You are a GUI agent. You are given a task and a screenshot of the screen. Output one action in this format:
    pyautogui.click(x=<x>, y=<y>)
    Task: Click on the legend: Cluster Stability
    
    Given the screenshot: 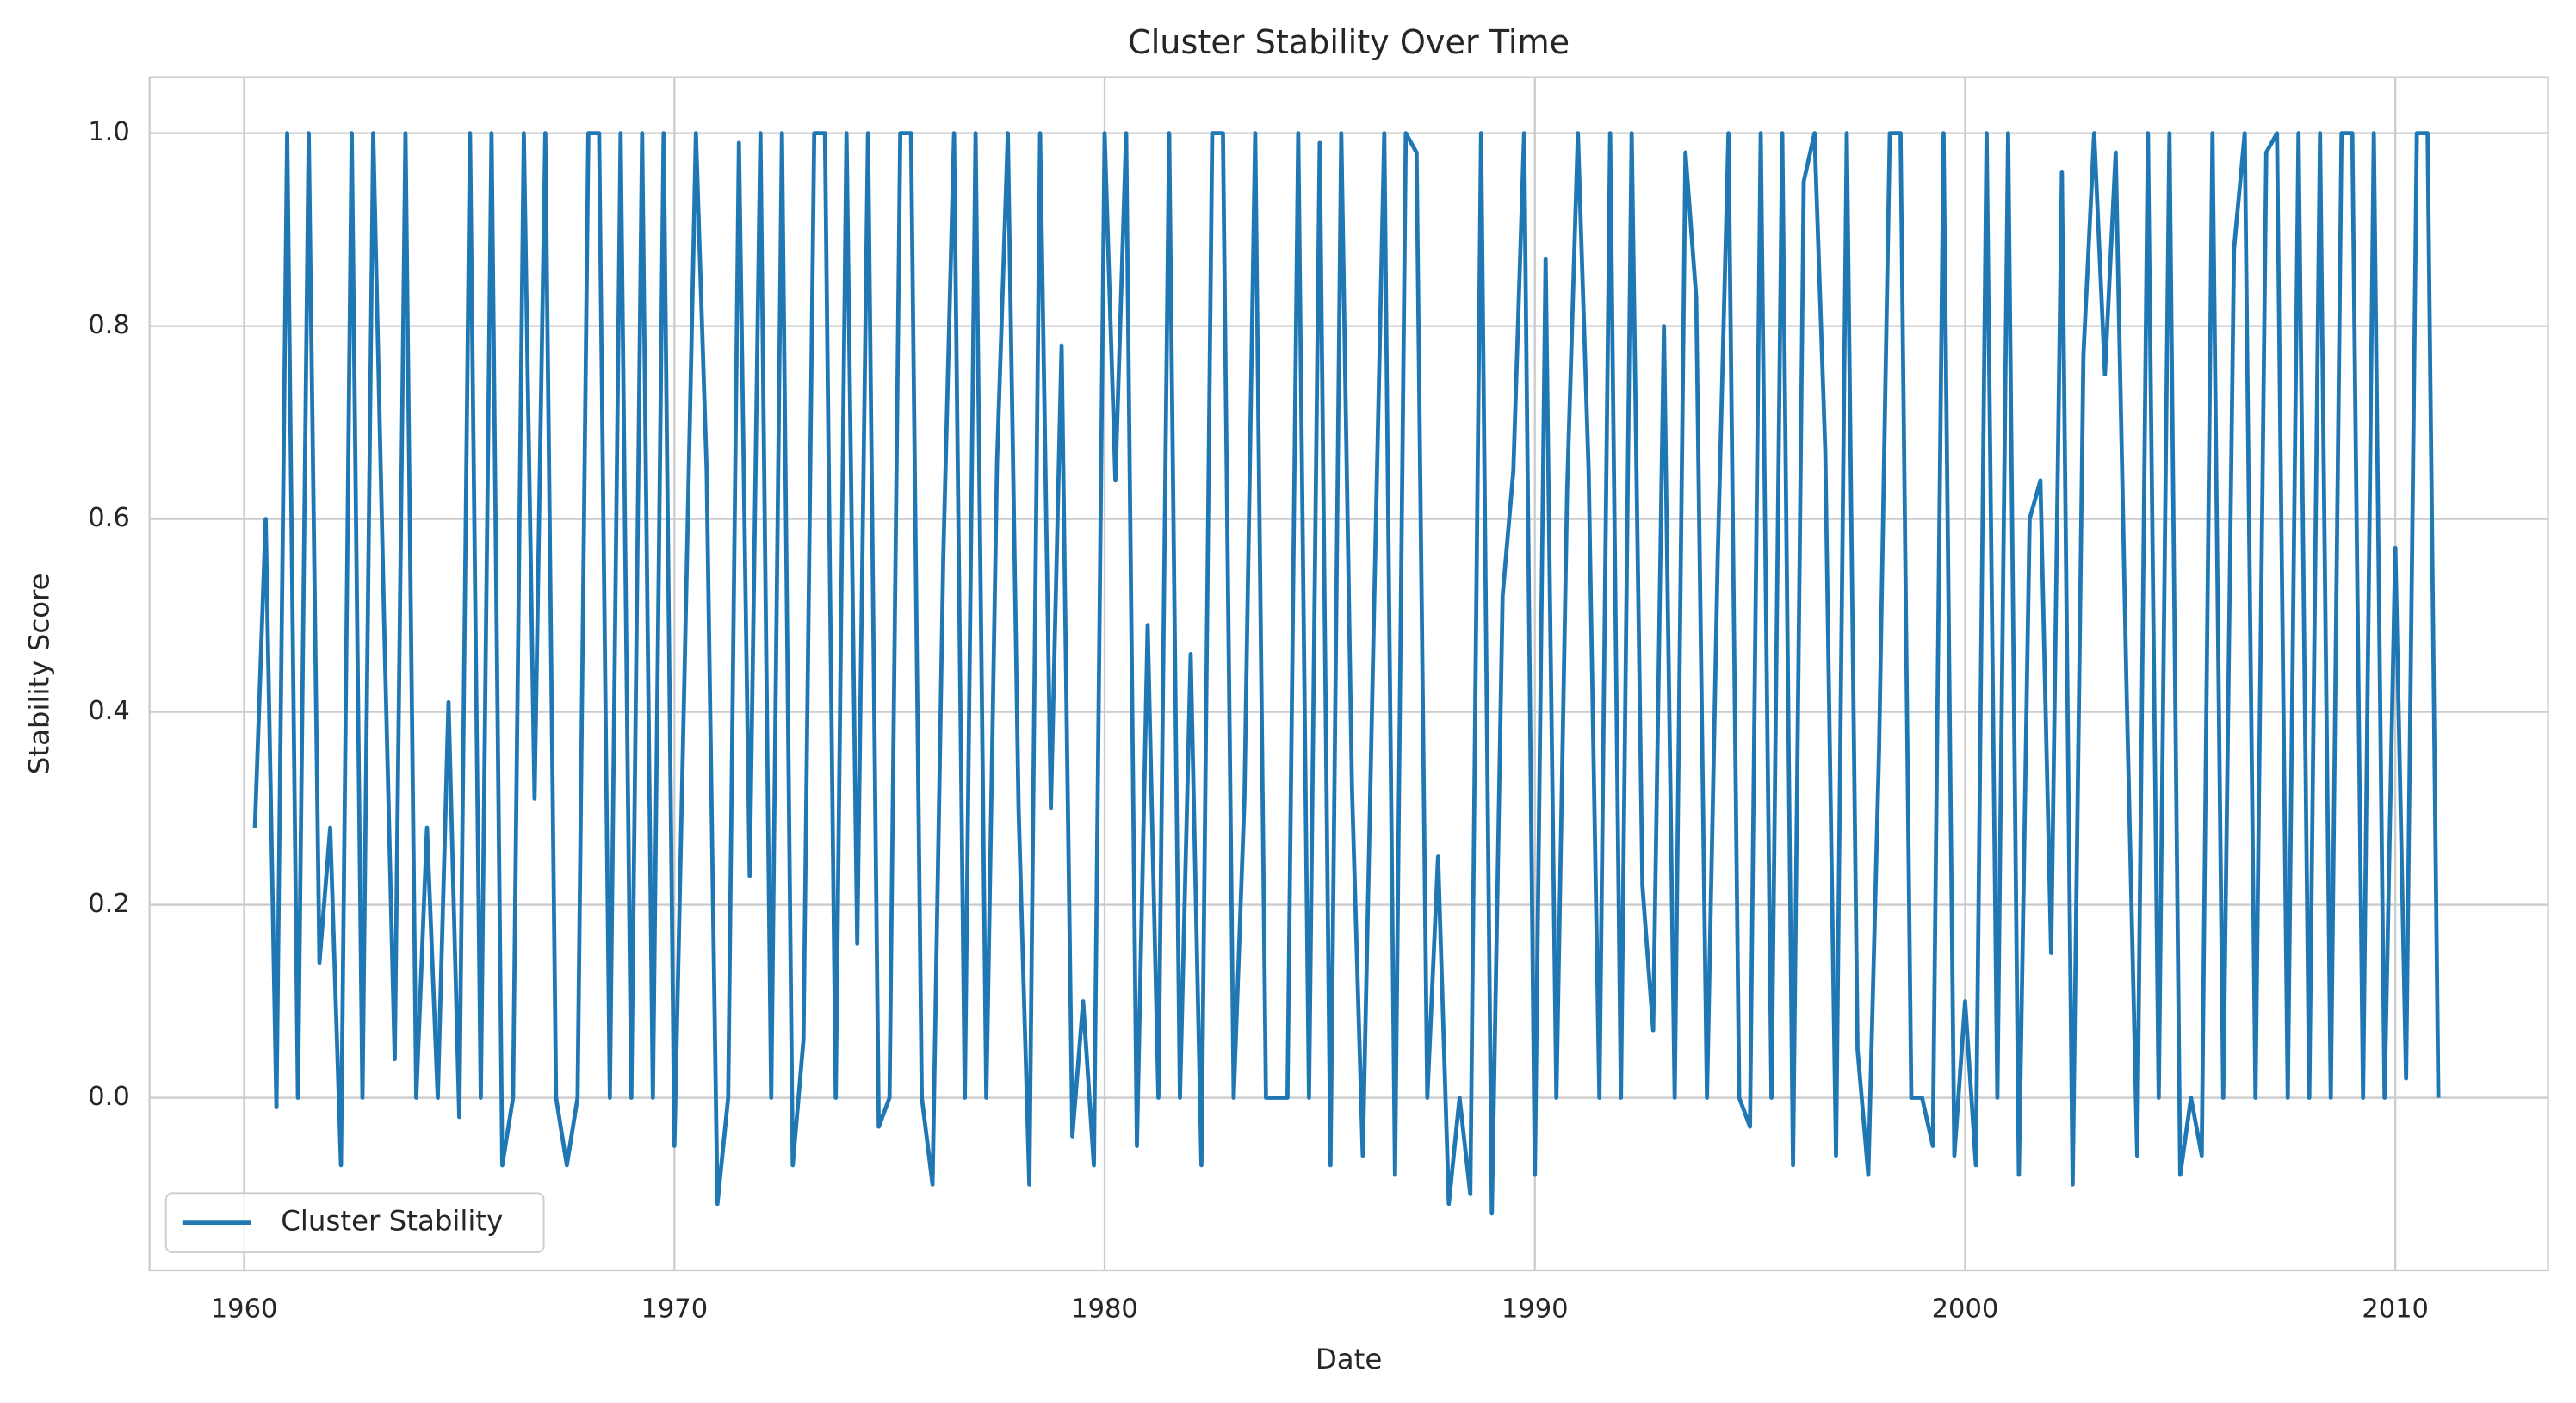 What is the action you would take?
    pyautogui.click(x=354, y=1222)
    